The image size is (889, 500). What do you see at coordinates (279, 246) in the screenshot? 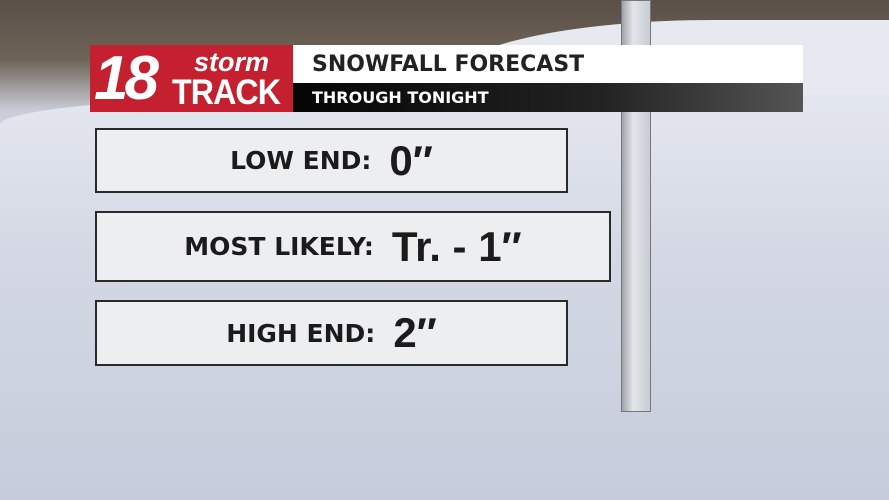
I see `most-likely-label: MOST LIKELY:` at bounding box center [279, 246].